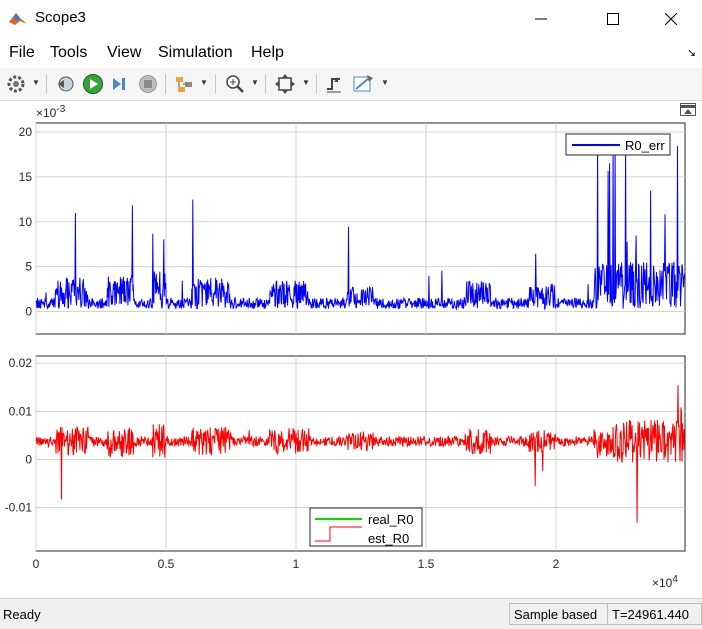  Describe the element at coordinates (124, 52) in the screenshot. I see `menu-view: View` at that location.